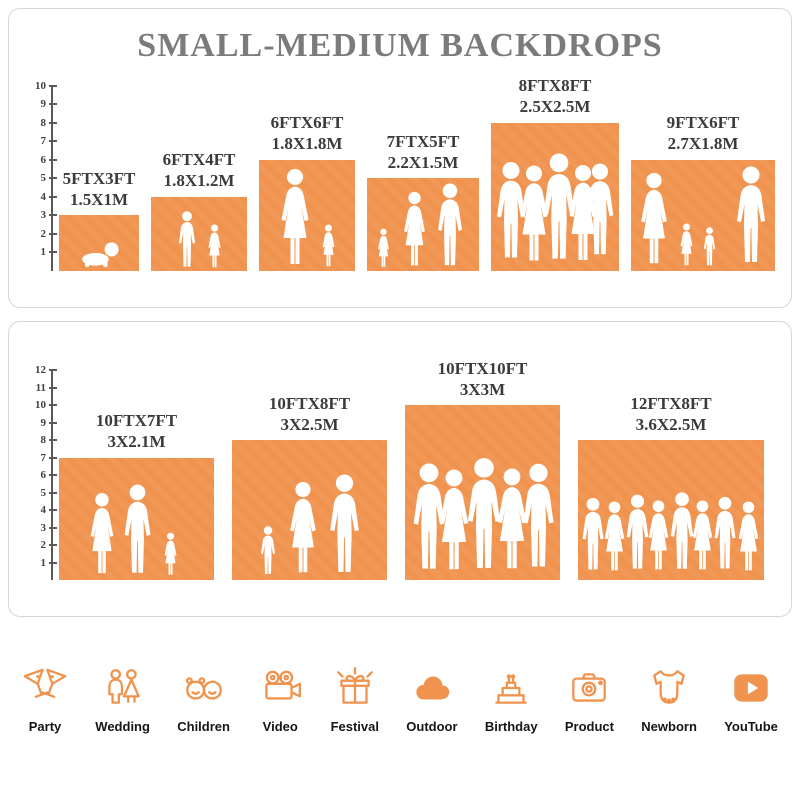 The image size is (800, 808). I want to click on backdrop-size-label: 12FTX8FT 3.6X2.5M, so click(670, 414).